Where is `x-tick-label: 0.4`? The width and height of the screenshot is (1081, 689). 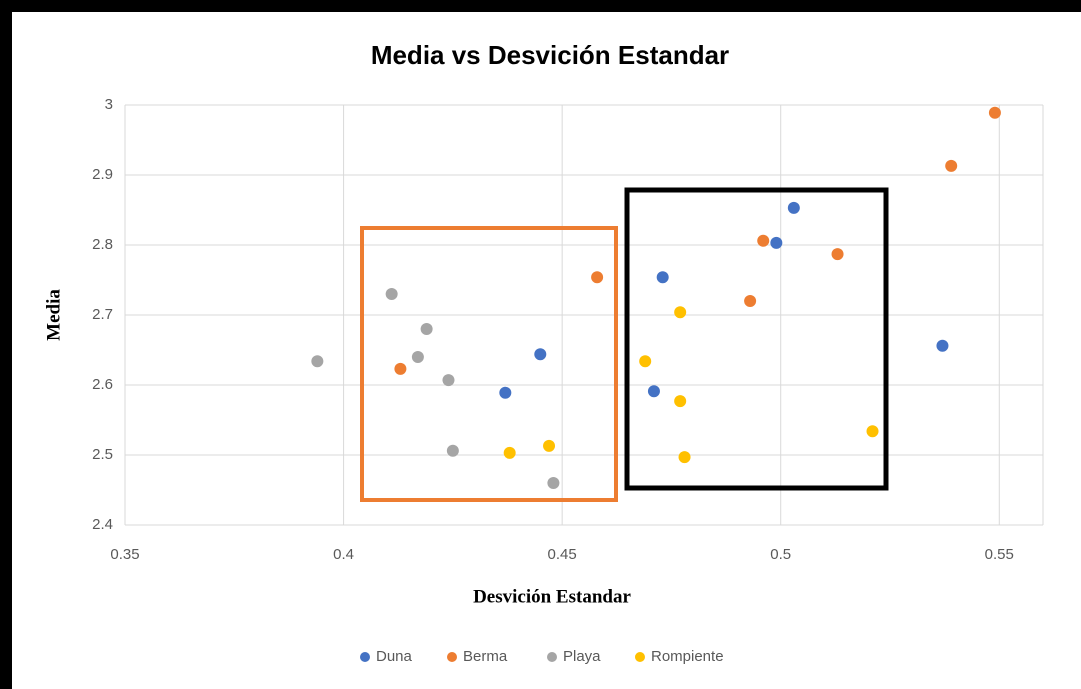 x-tick-label: 0.4 is located at coordinates (343, 554).